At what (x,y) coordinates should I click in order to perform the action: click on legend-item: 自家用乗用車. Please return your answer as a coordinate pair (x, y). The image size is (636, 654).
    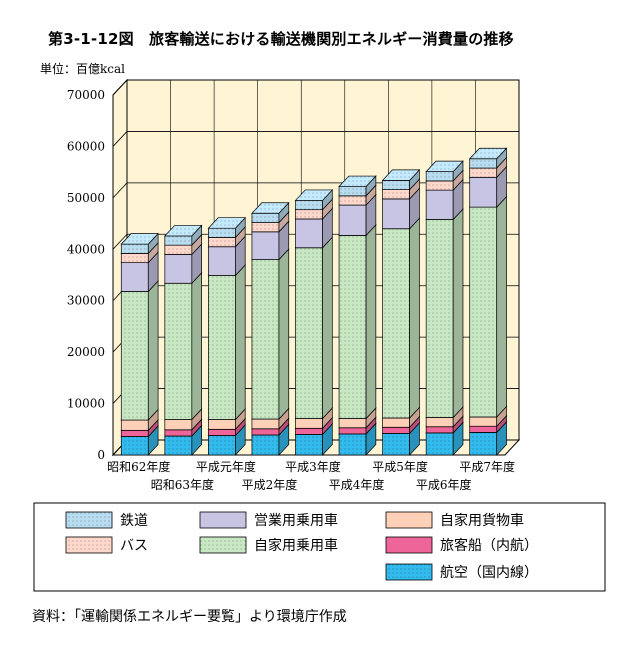
    Looking at the image, I should click on (268, 545).